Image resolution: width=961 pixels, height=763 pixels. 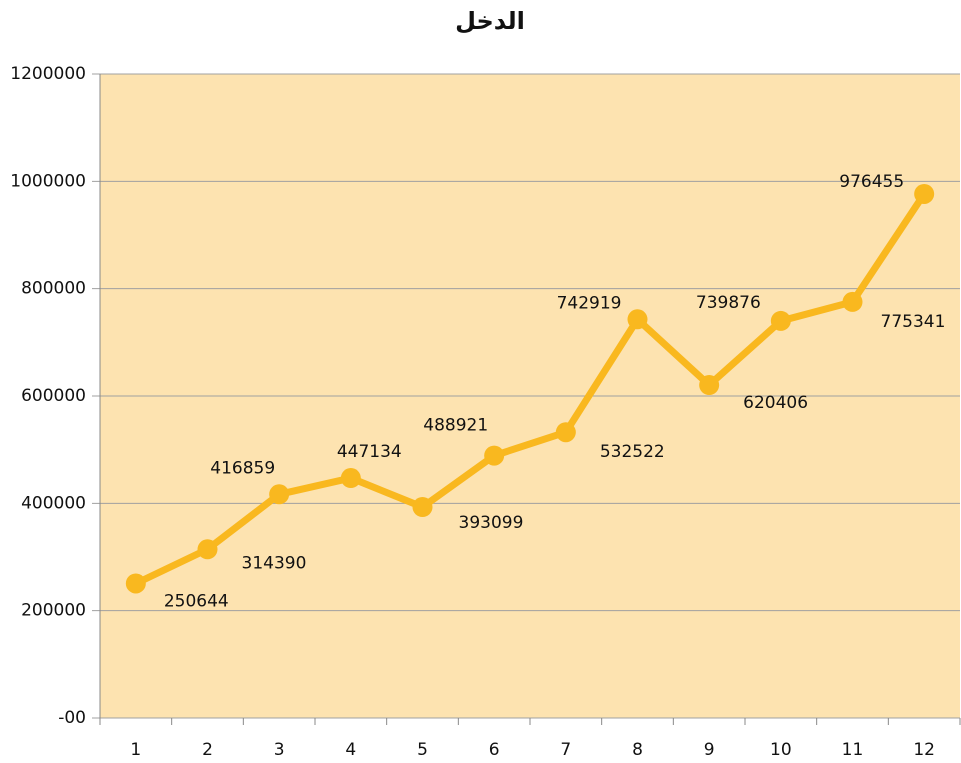 What do you see at coordinates (871, 182) in the screenshot?
I see `data-label: 976455` at bounding box center [871, 182].